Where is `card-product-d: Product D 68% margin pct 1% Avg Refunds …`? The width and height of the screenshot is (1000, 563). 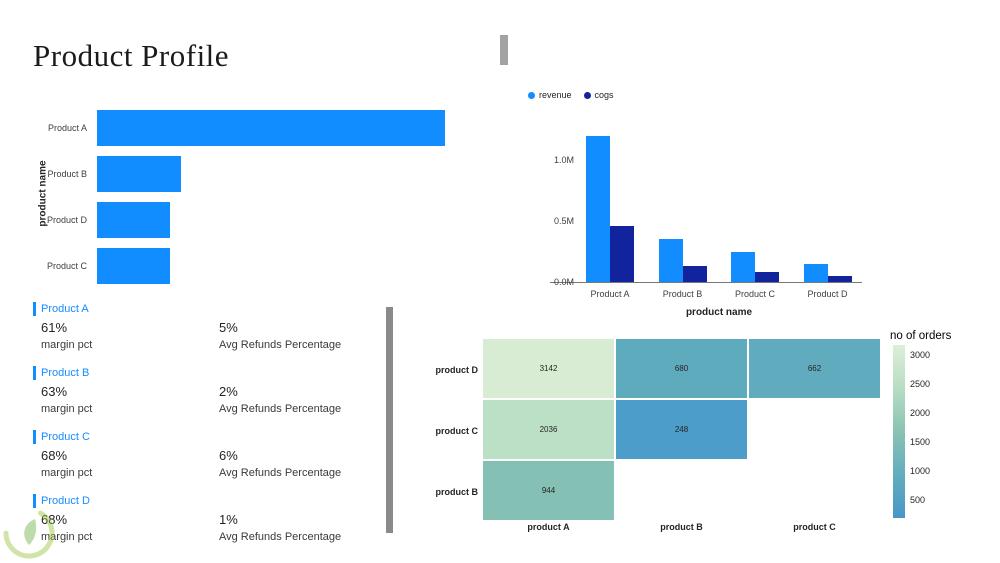
card-product-d: Product D 68% margin pct 1% Avg Refunds … is located at coordinates (208, 526).